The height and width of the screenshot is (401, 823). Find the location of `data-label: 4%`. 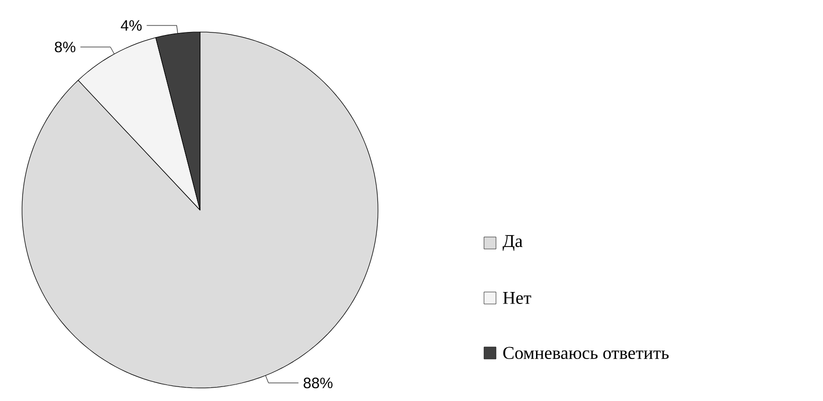

data-label: 4% is located at coordinates (131, 25).